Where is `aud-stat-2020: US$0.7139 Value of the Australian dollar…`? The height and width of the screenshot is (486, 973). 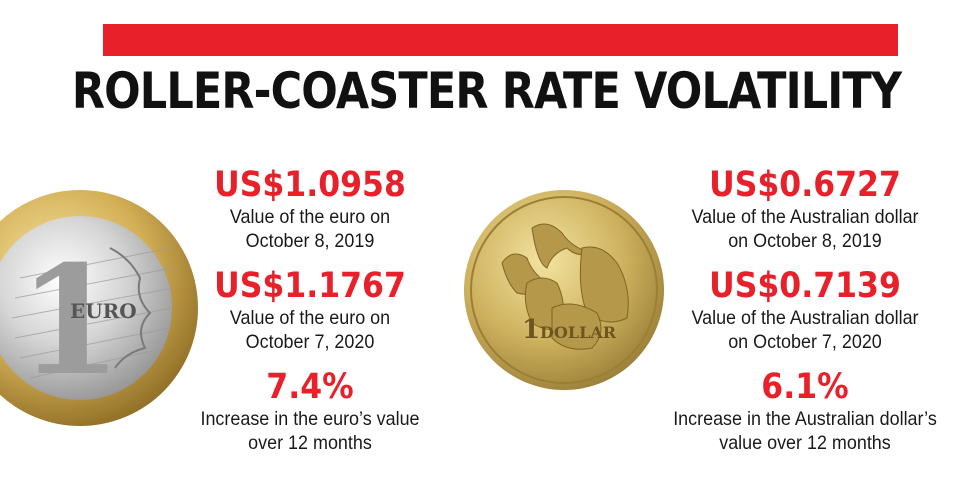 aud-stat-2020: US$0.7139 Value of the Australian dollar… is located at coordinates (805, 310).